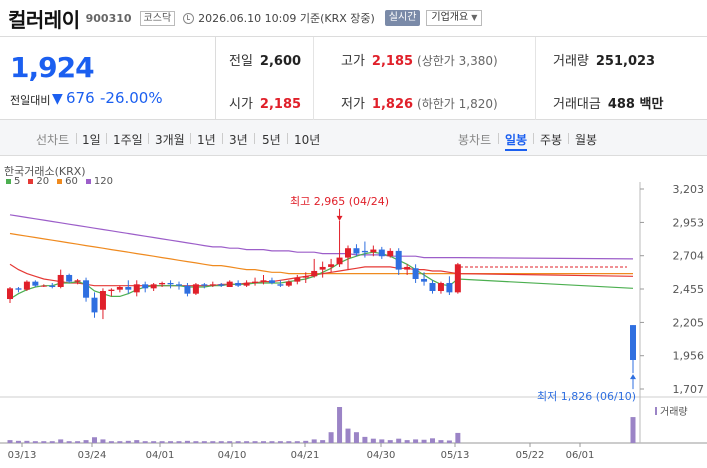 The height and width of the screenshot is (468, 707). What do you see at coordinates (80, 98) in the screenshot?
I see `change-amount: 676` at bounding box center [80, 98].